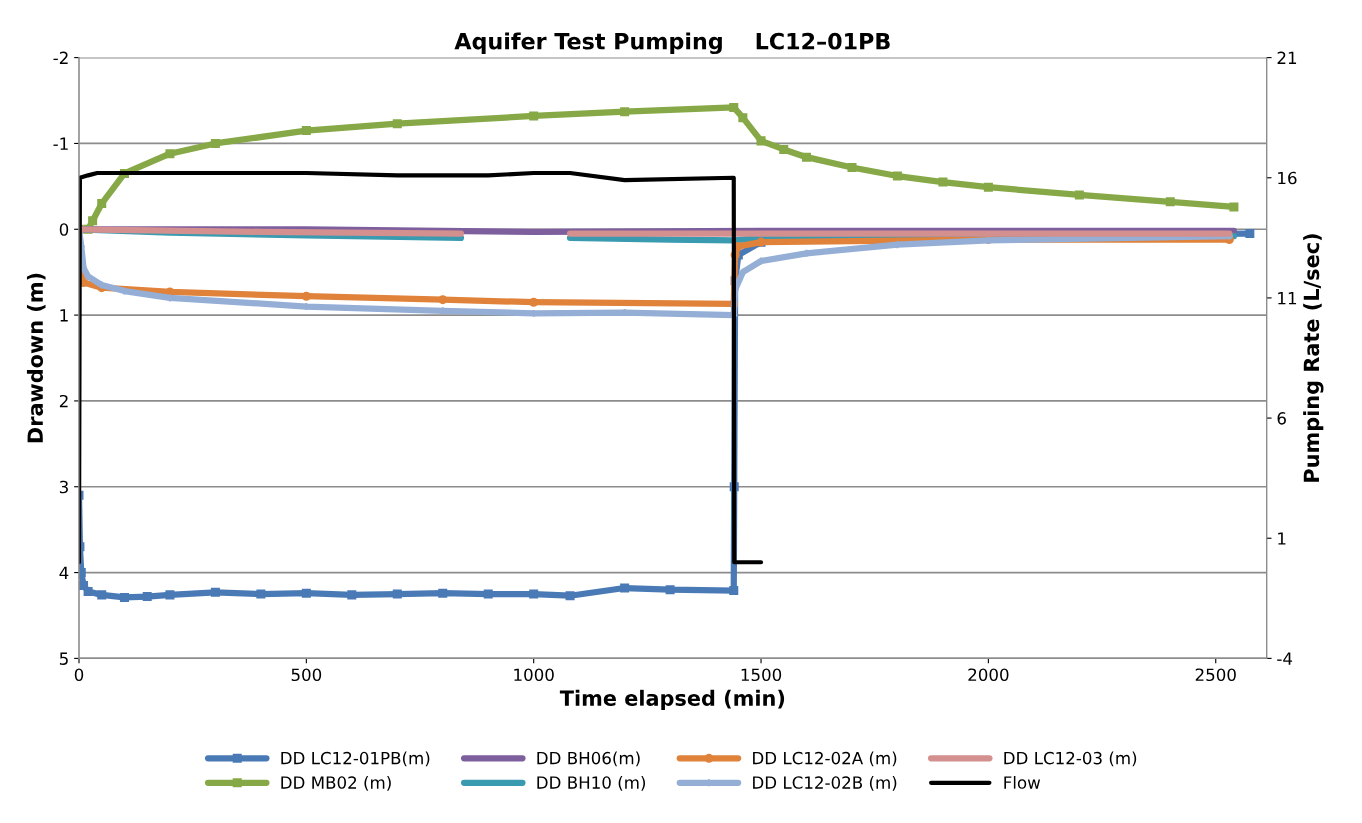 The width and height of the screenshot is (1362, 823). What do you see at coordinates (1287, 178) in the screenshot?
I see `y2-tick-label: 16` at bounding box center [1287, 178].